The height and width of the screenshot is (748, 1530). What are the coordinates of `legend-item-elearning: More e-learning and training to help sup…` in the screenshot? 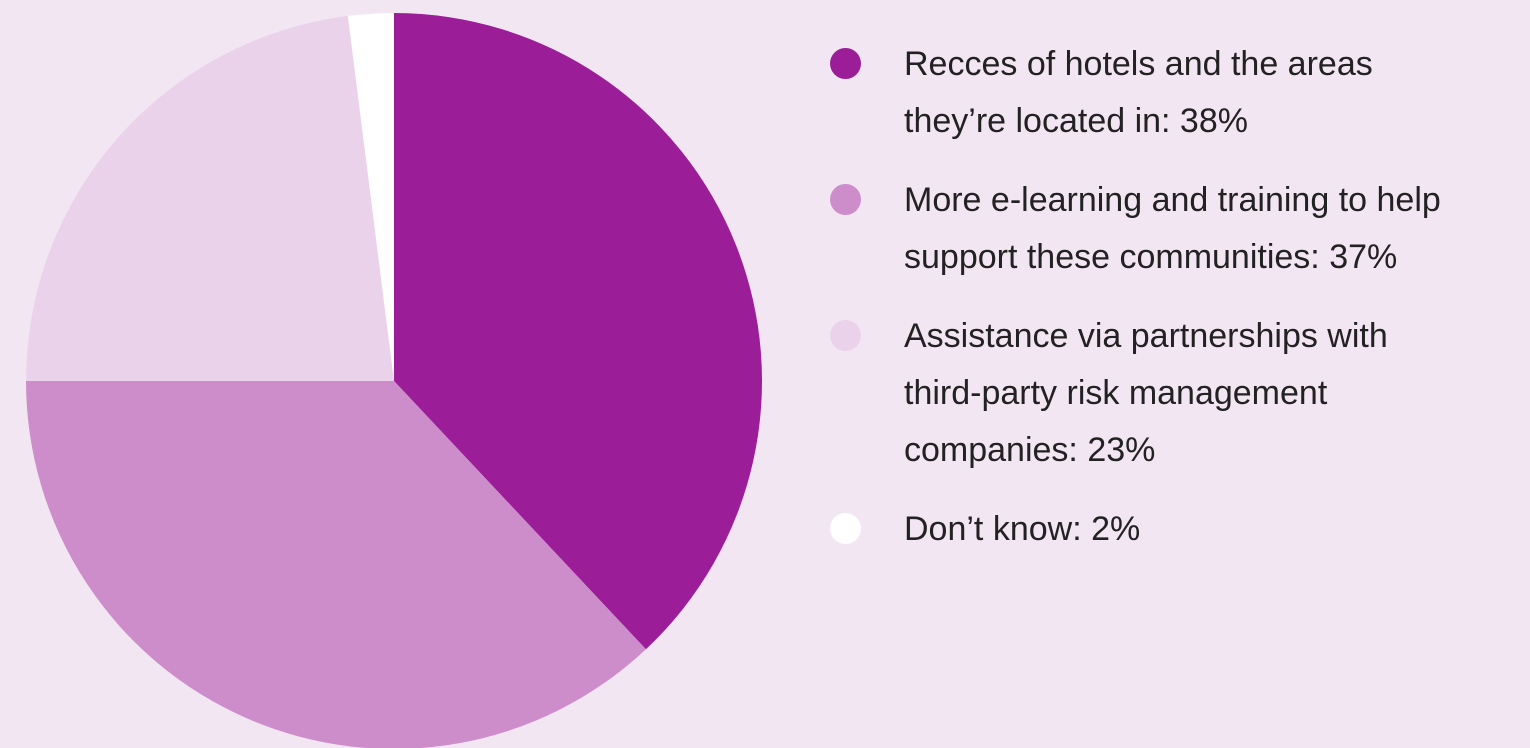 It's located at (1170, 231).